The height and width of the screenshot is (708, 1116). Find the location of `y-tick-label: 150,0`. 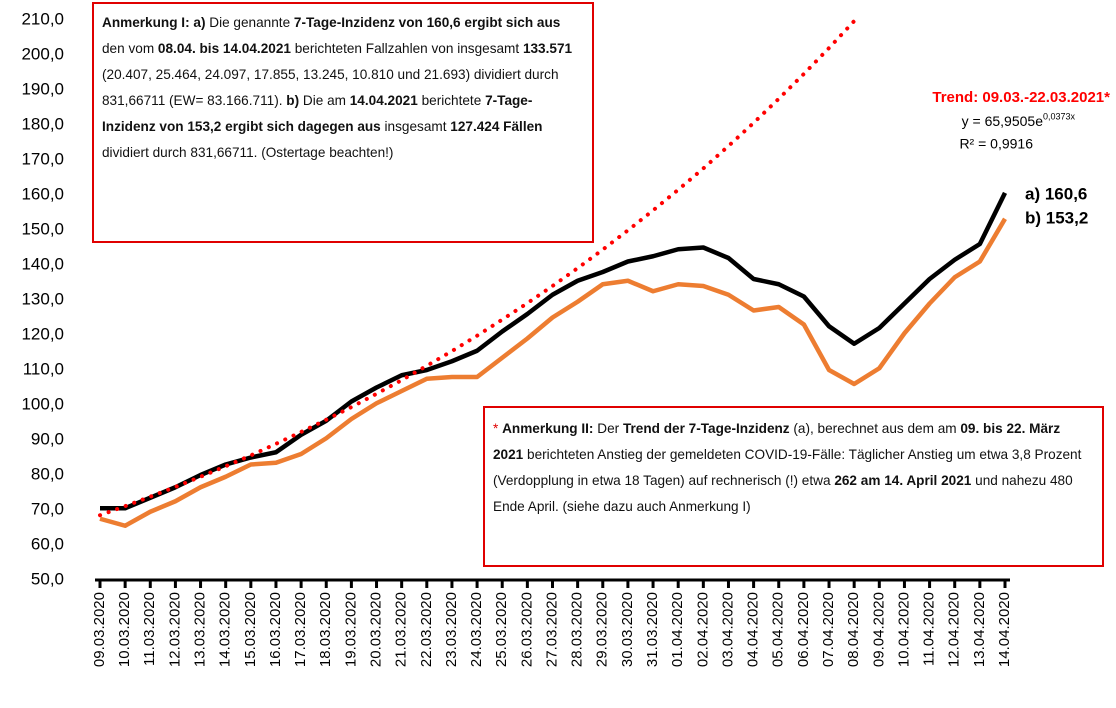

y-tick-label: 150,0 is located at coordinates (42, 228).